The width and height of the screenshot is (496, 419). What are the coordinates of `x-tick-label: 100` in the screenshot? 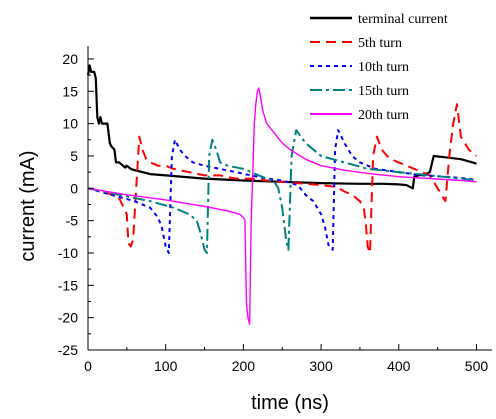 It's located at (166, 366).